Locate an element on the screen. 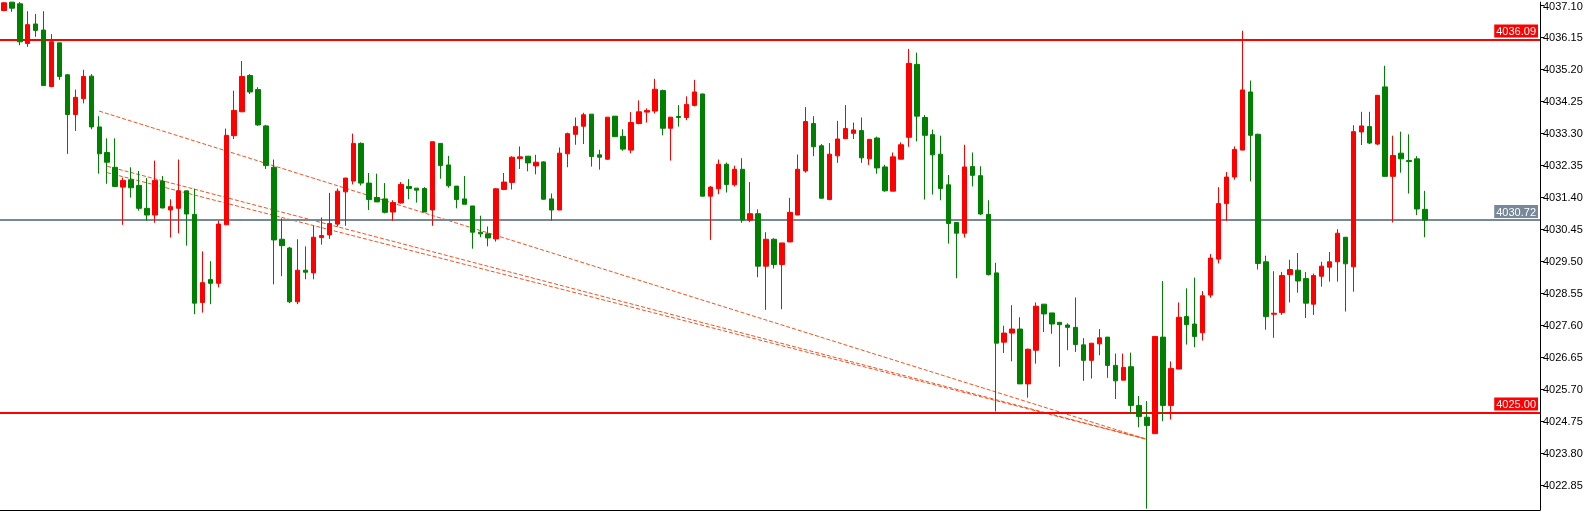 This screenshot has height=524, width=1594. y-tick-label: 4032.35 is located at coordinates (1563, 165).